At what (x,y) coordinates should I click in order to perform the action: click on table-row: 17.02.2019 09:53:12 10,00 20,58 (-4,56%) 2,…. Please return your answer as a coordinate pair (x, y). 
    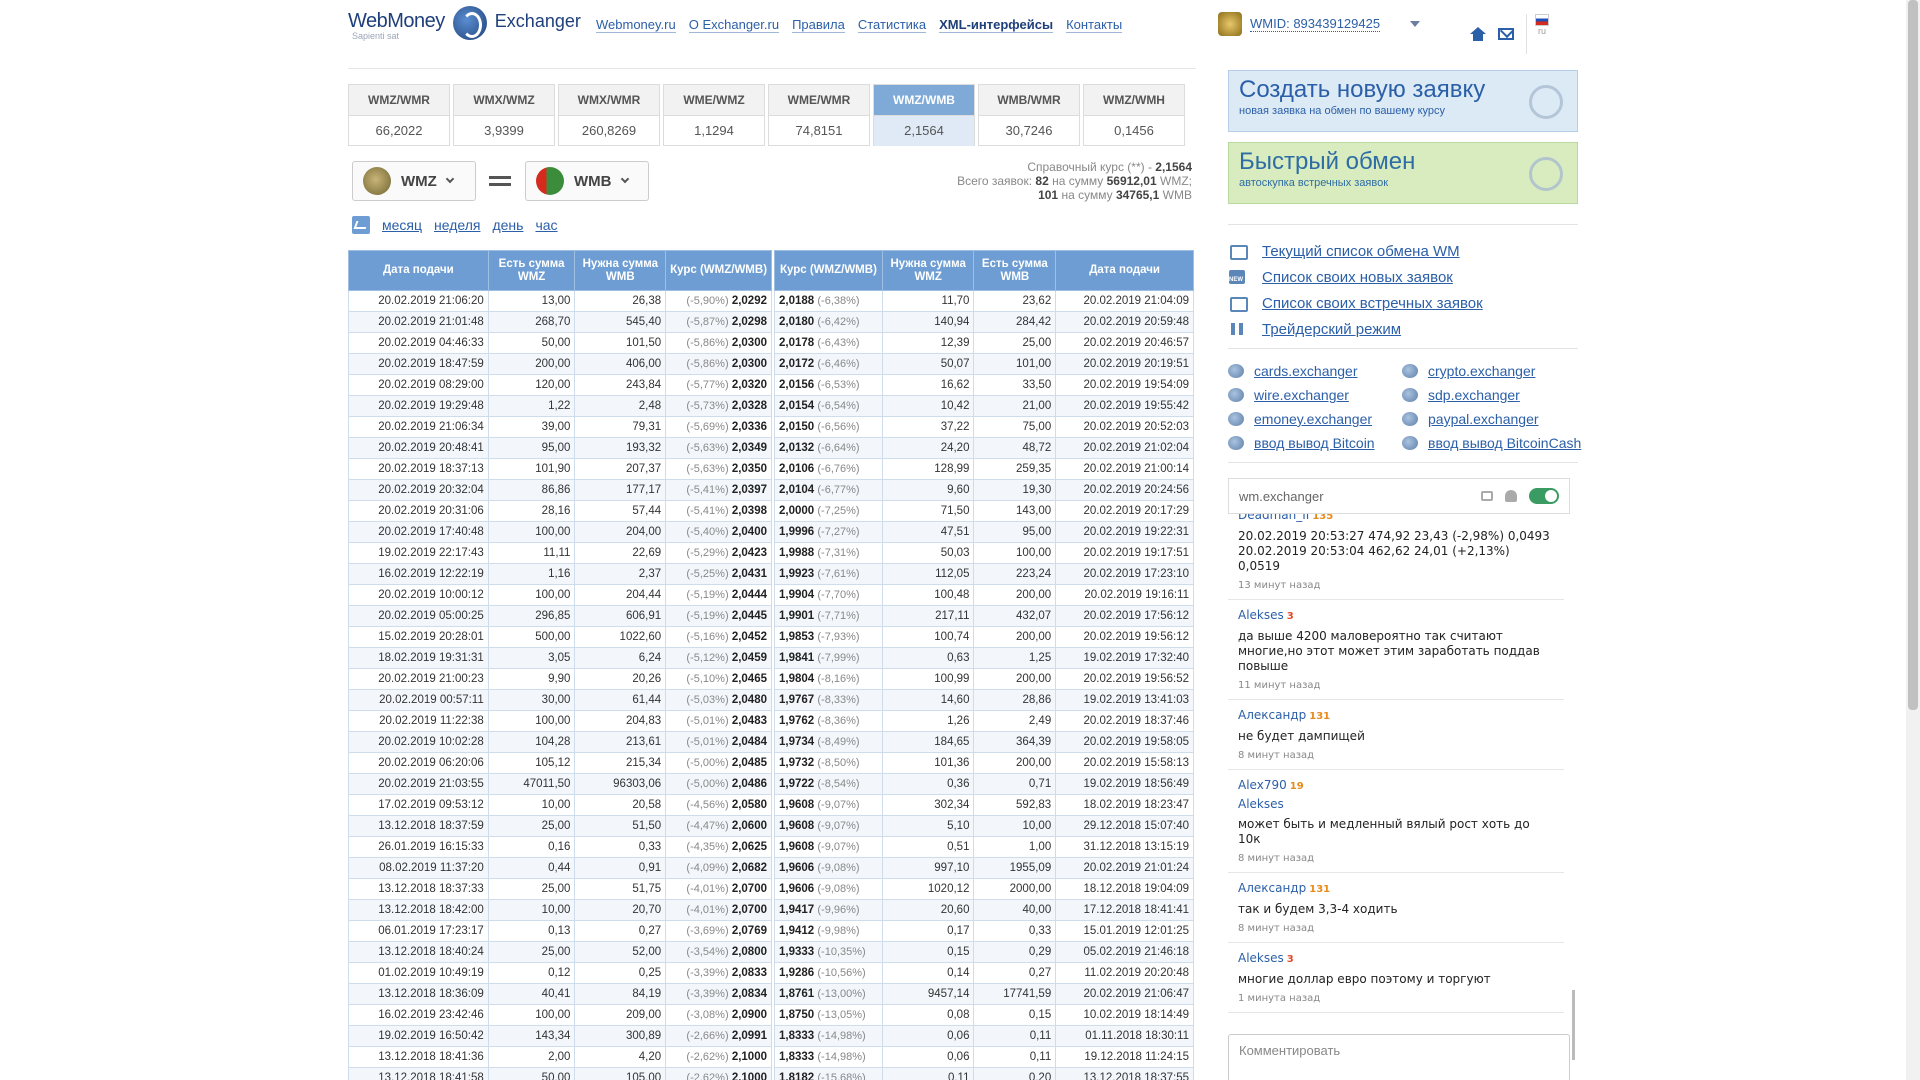
    Looking at the image, I should click on (560, 805).